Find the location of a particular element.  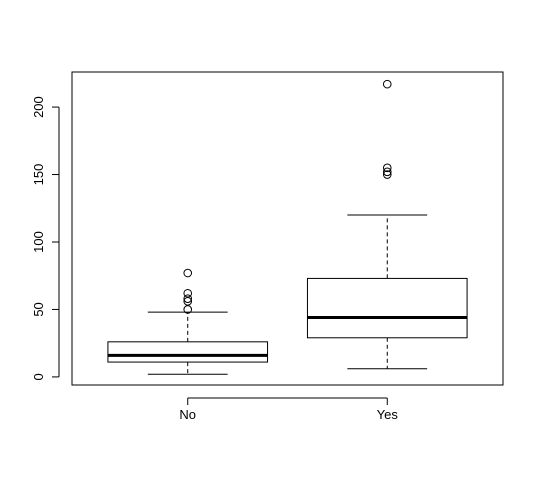

y-tick-label: 50 is located at coordinates (38, 309).